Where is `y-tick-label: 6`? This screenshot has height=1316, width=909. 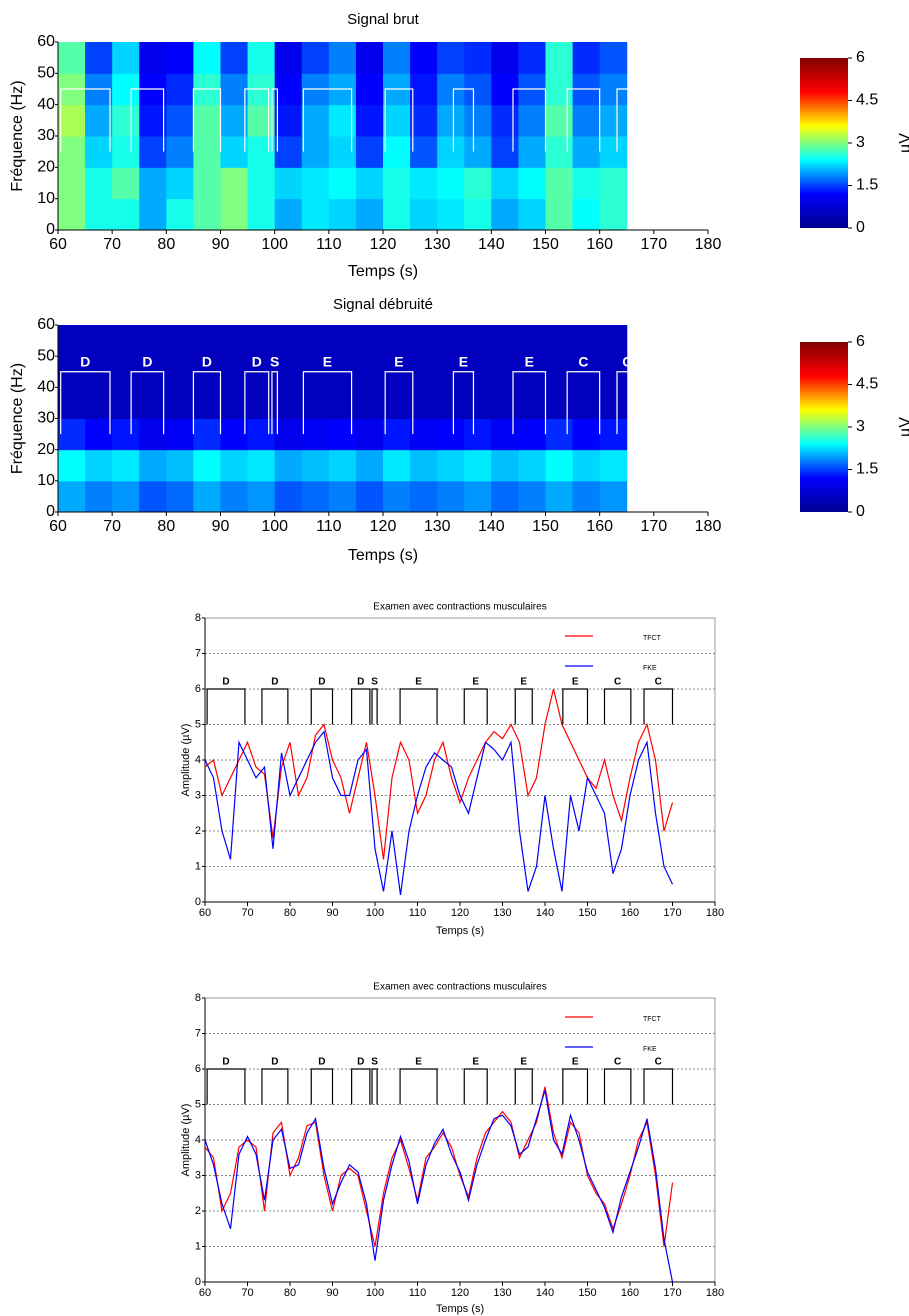
y-tick-label: 6 is located at coordinates (198, 1069).